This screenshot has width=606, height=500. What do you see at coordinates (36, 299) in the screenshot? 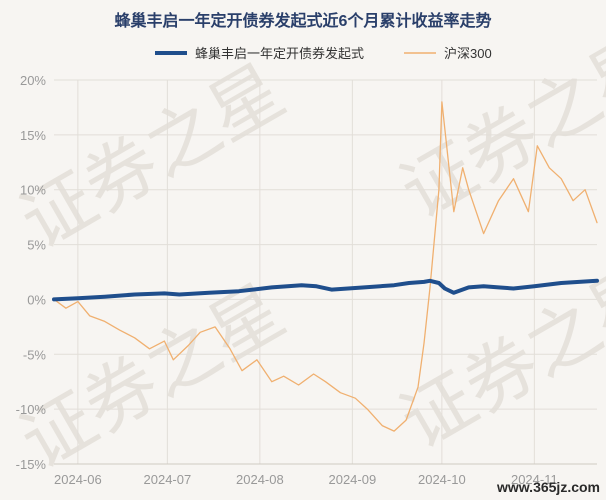
I see `y-tick-label: 0%` at bounding box center [36, 299].